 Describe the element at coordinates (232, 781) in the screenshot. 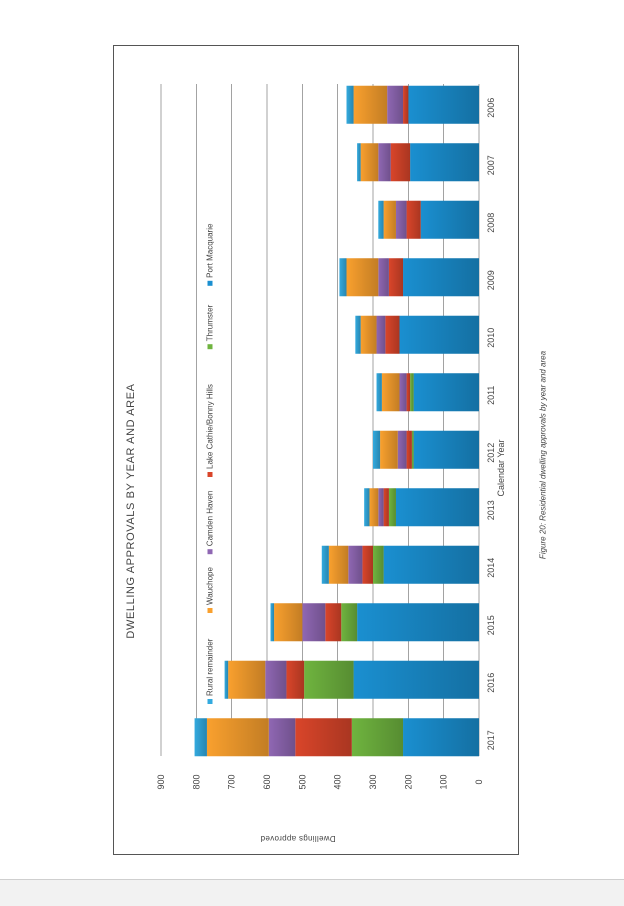

I see `y-tick-label-700: 700` at that location.